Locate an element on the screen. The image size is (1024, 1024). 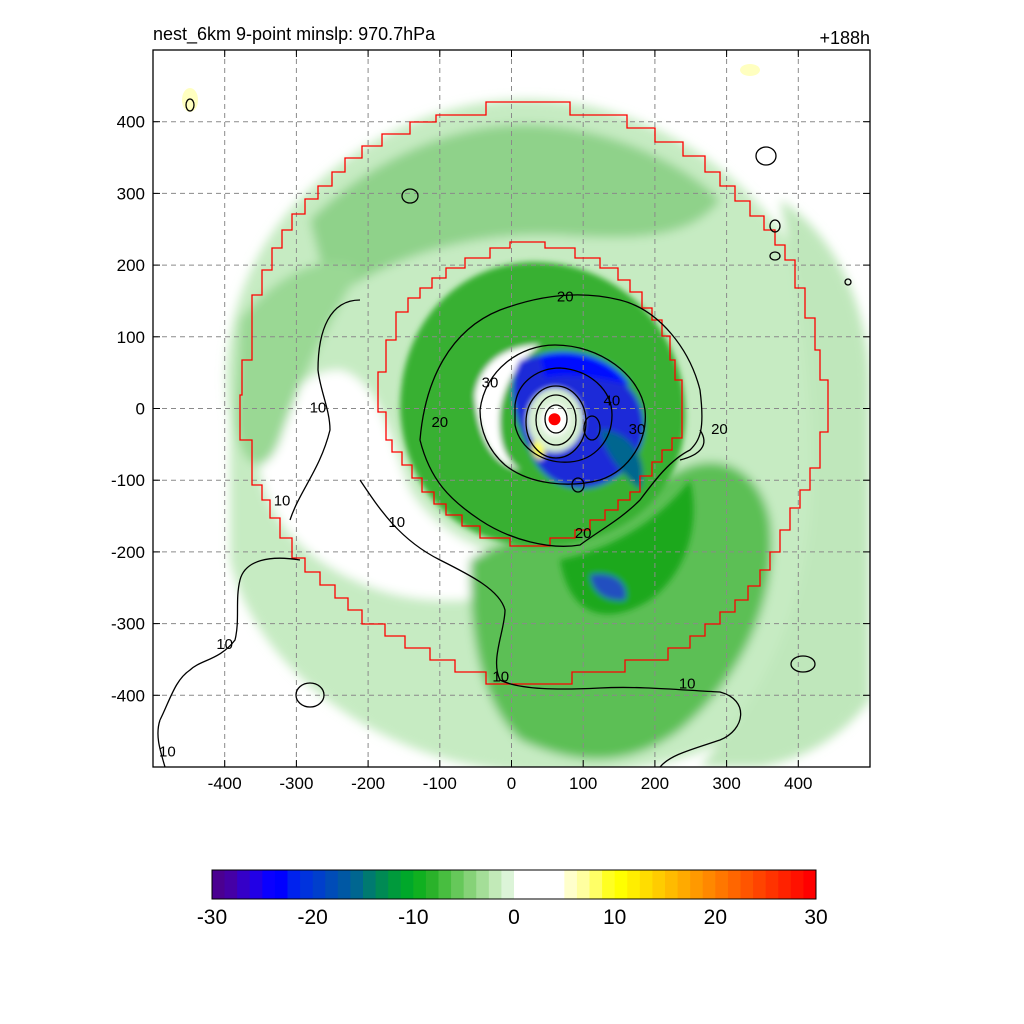
contour-east-blob is located at coordinates (592, 428).